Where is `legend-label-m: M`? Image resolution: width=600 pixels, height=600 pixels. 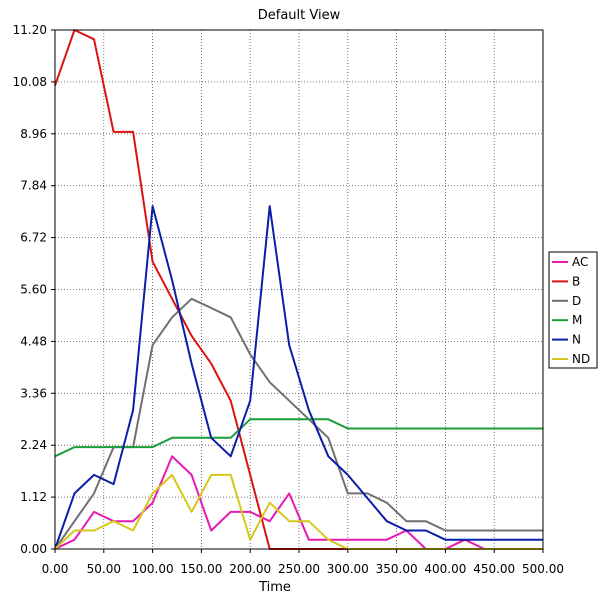 legend-label-m: M is located at coordinates (577, 320).